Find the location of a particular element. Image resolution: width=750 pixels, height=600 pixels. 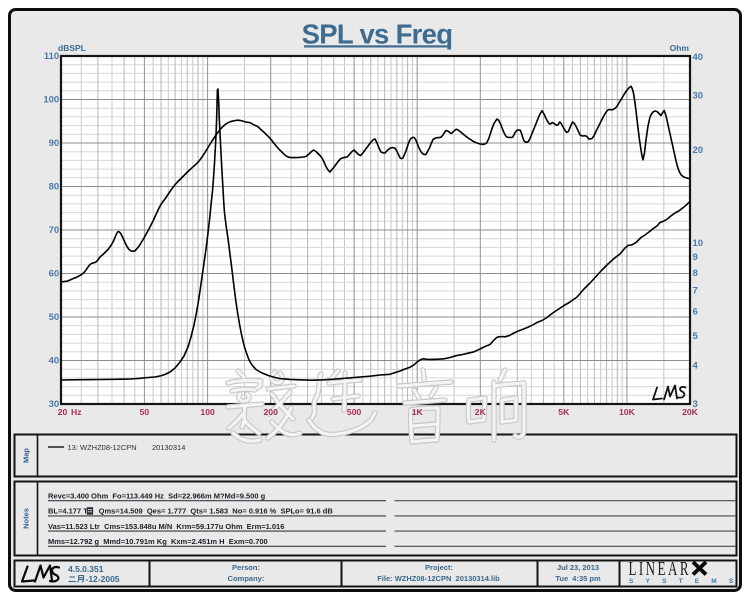

svg-text: 1K is located at coordinates (418, 412).